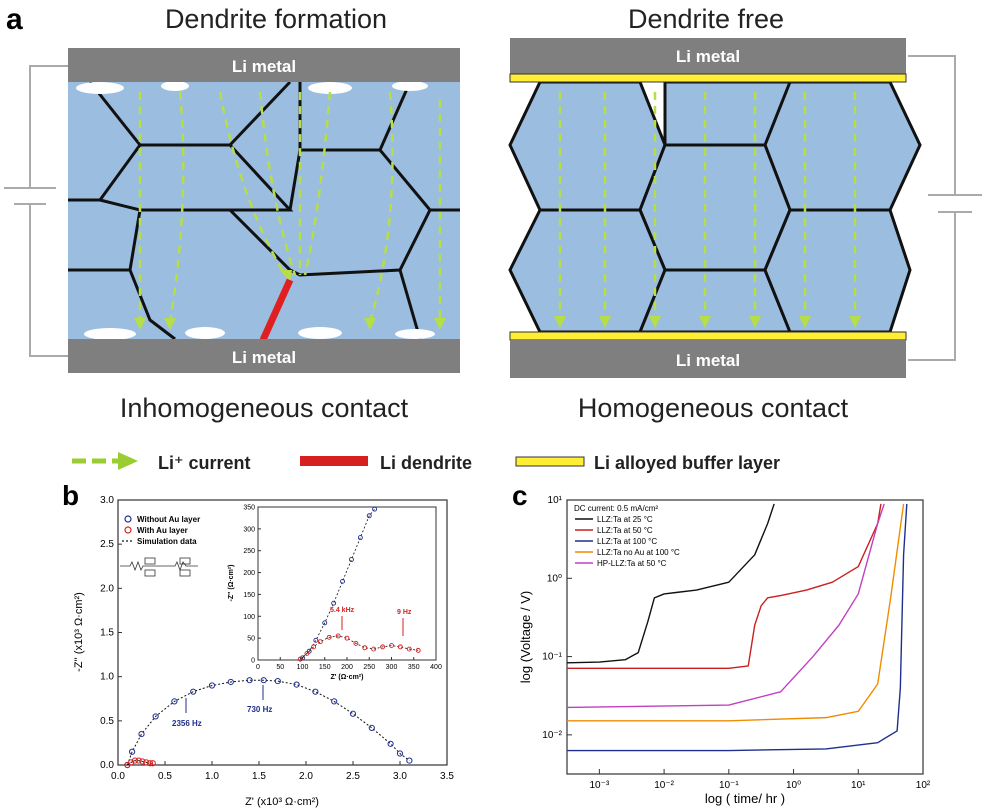 The image size is (1000, 812). I want to click on legend-current-arrowhead, so click(128, 461).